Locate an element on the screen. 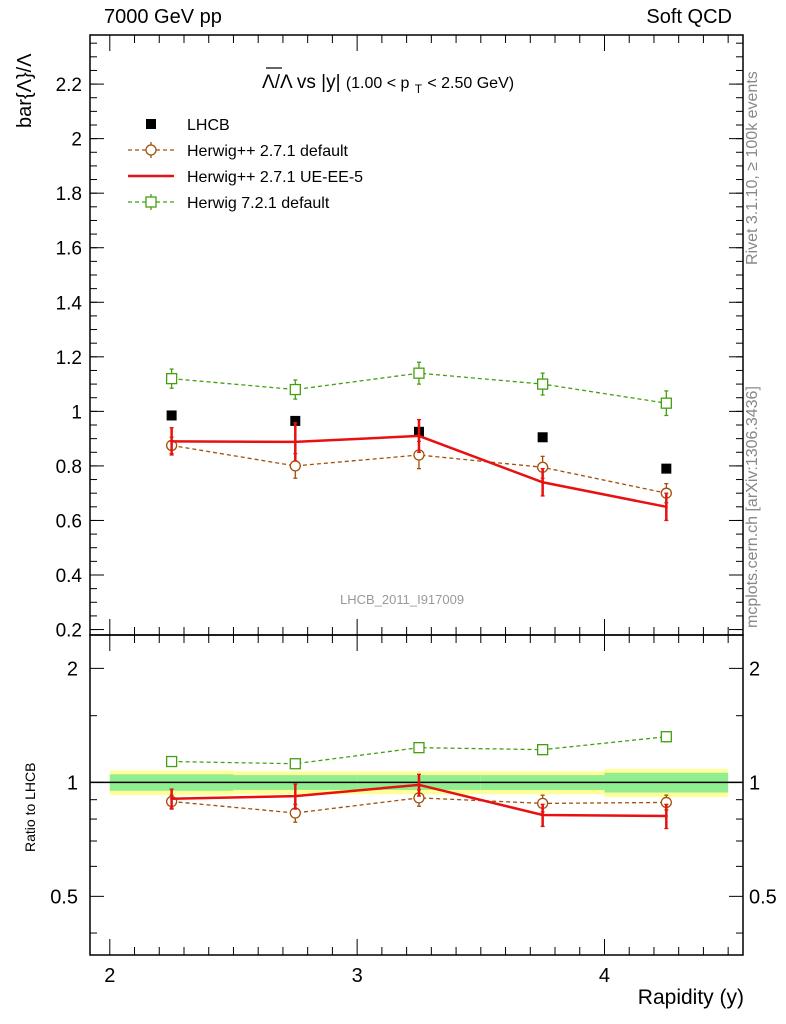 Image resolution: width=786 pixels, height=1024 pixels. legend-label: Herwig++ 2.7.1 default is located at coordinates (268, 151).